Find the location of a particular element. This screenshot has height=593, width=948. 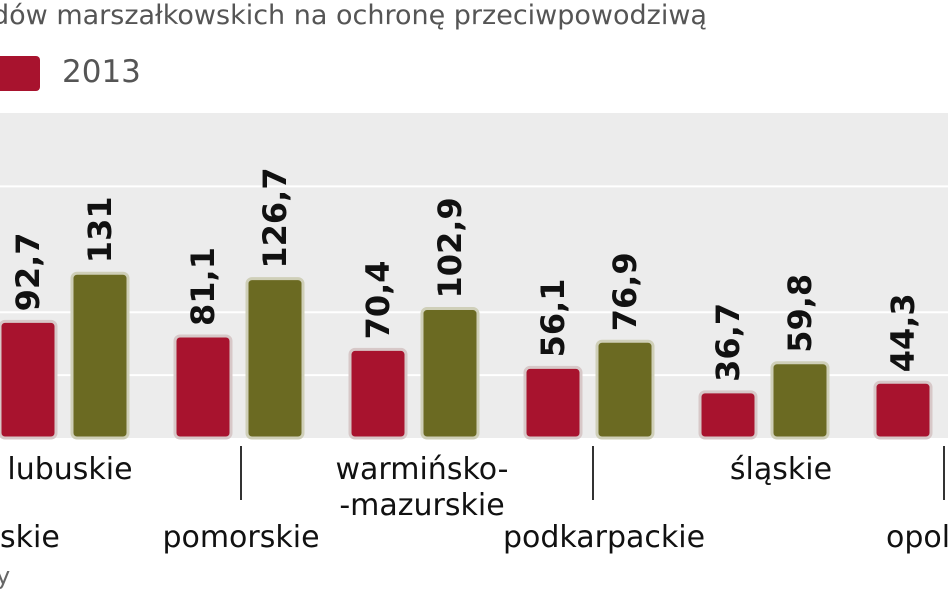

legend-swatch is located at coordinates (20, 73).